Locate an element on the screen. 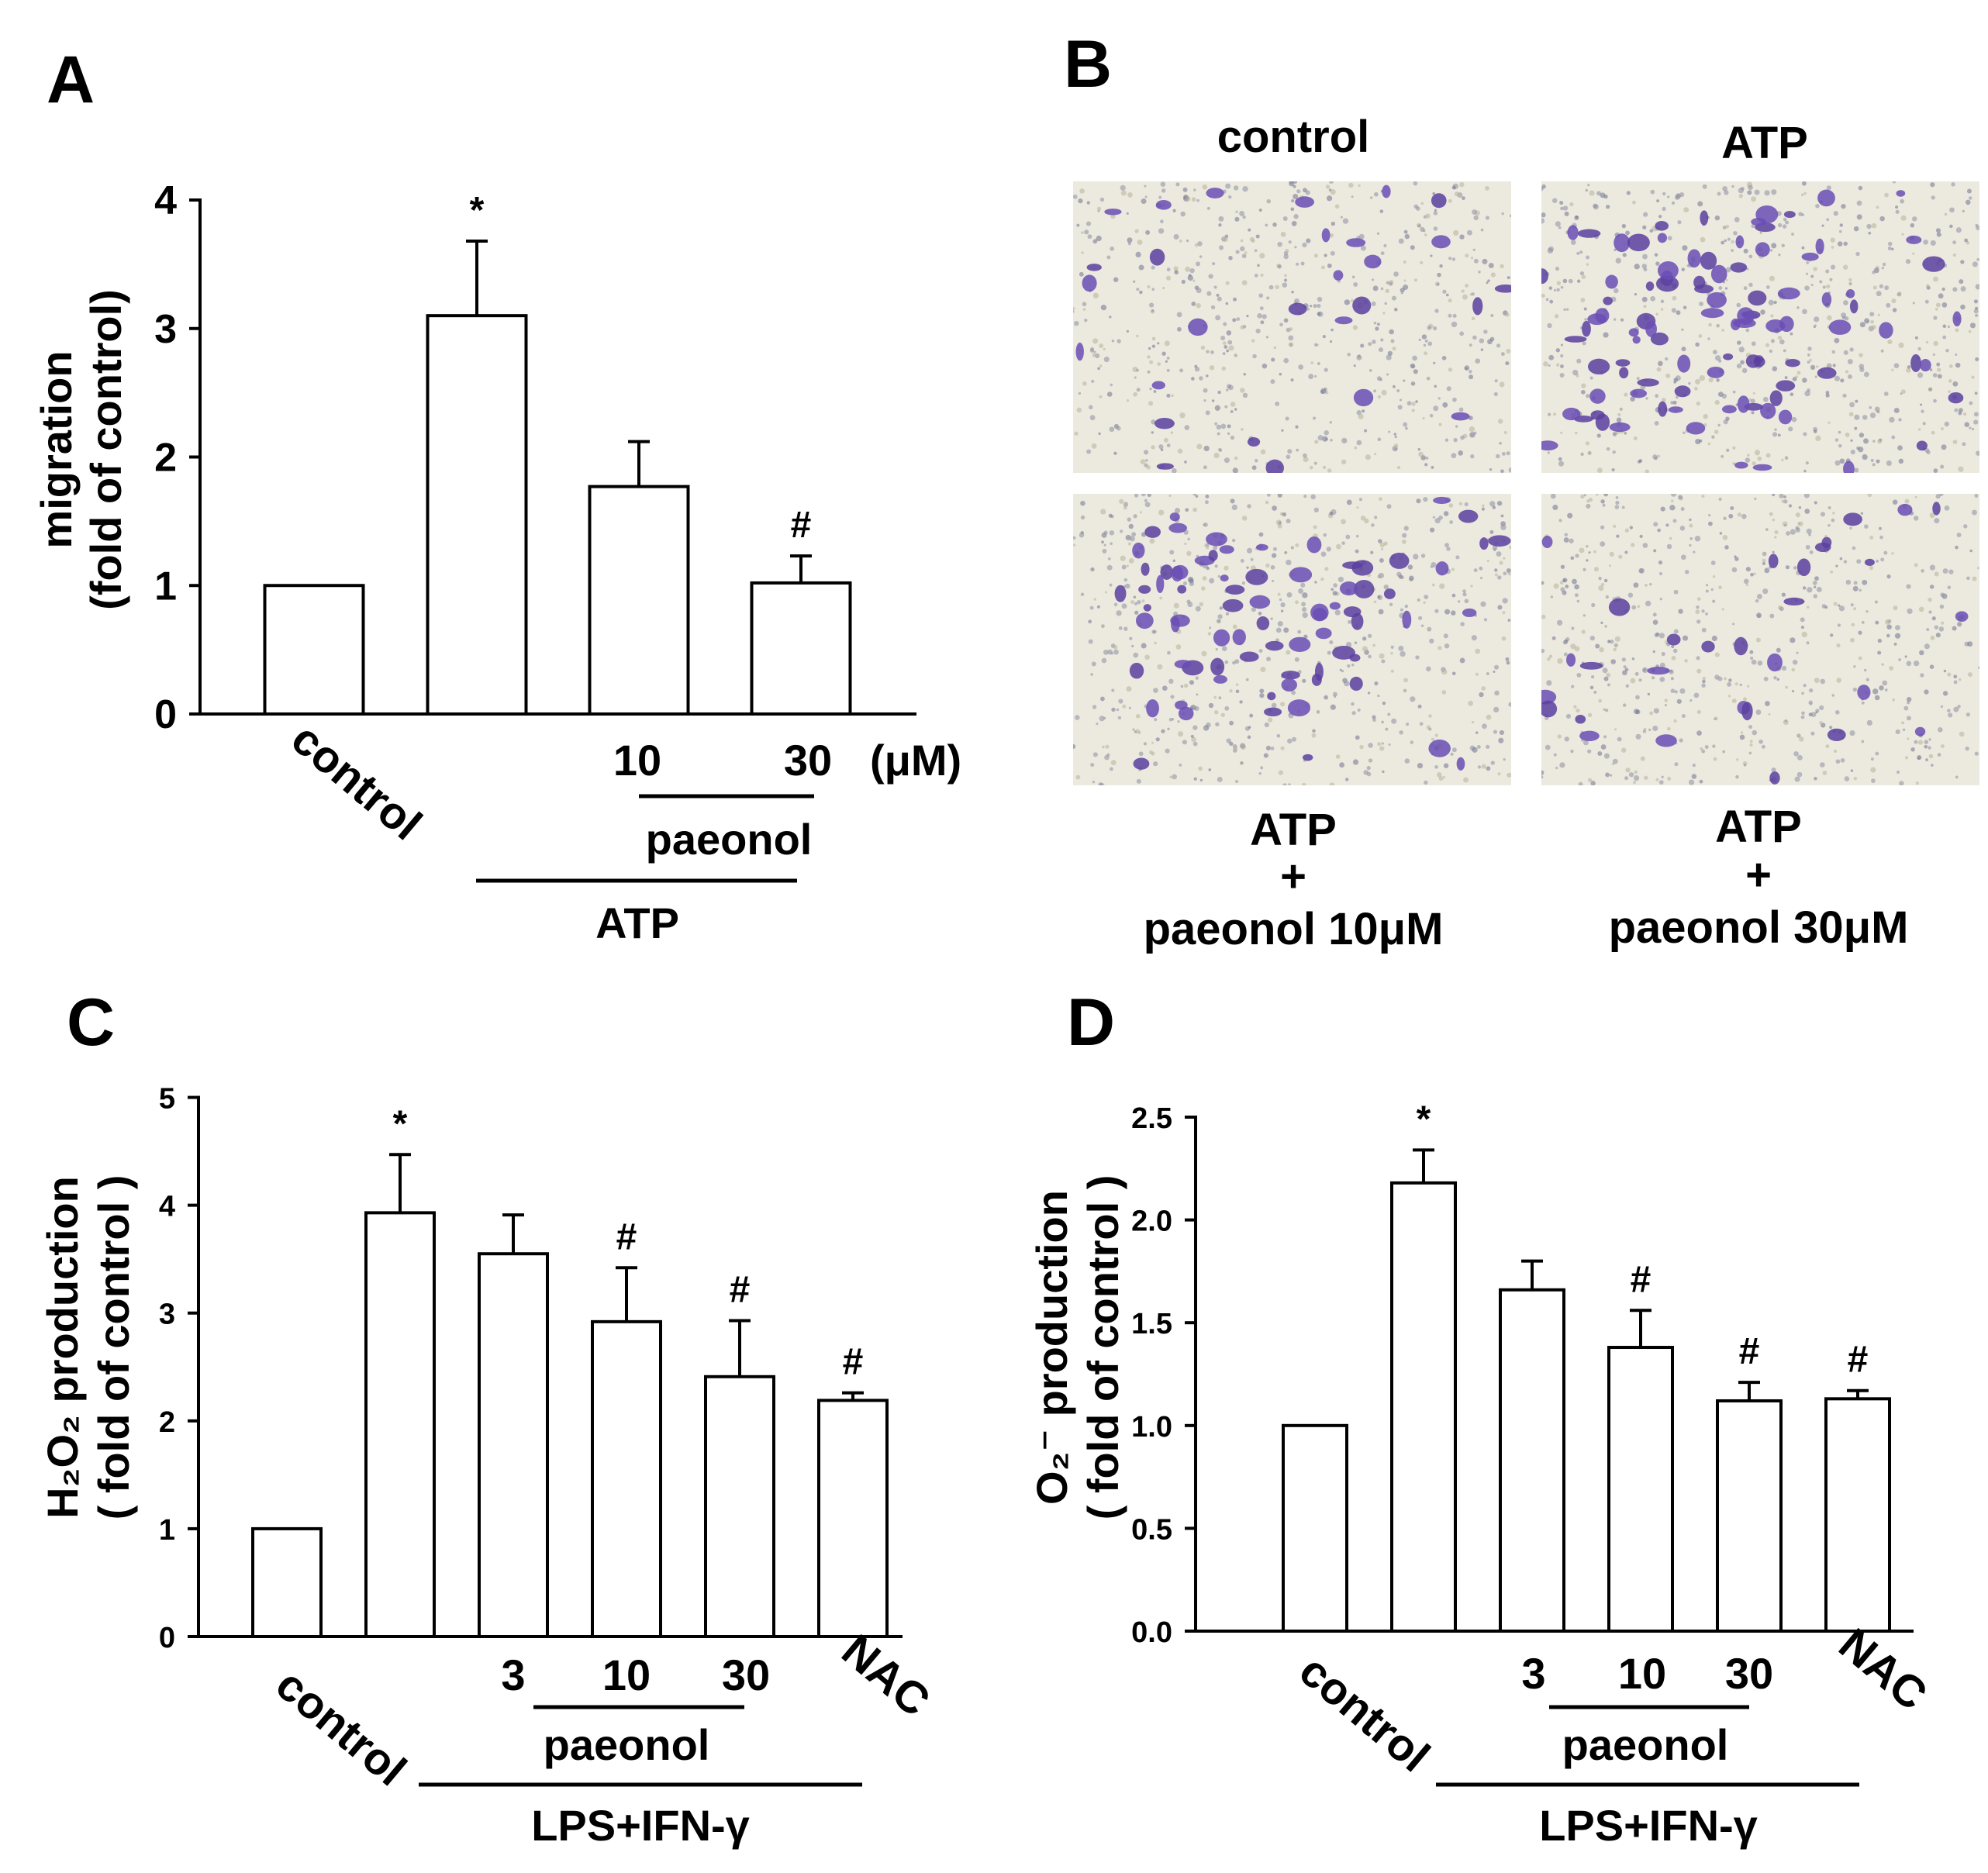 Image resolution: width=1988 pixels, height=1873 pixels. panel-b-label-control: control is located at coordinates (1293, 137).